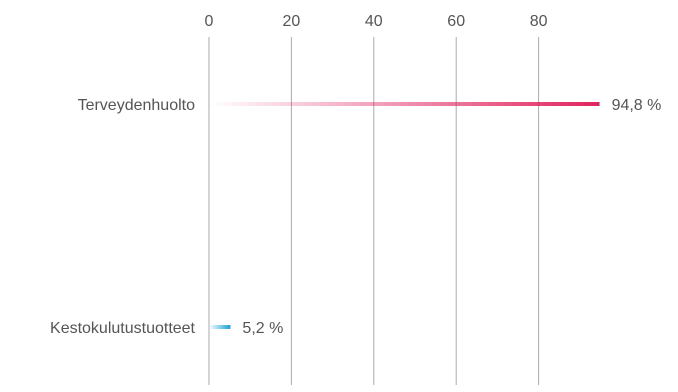 Image resolution: width=678 pixels, height=392 pixels. Describe the element at coordinates (123, 328) in the screenshot. I see `category-label-1: Kestokulutustuotteet` at that location.